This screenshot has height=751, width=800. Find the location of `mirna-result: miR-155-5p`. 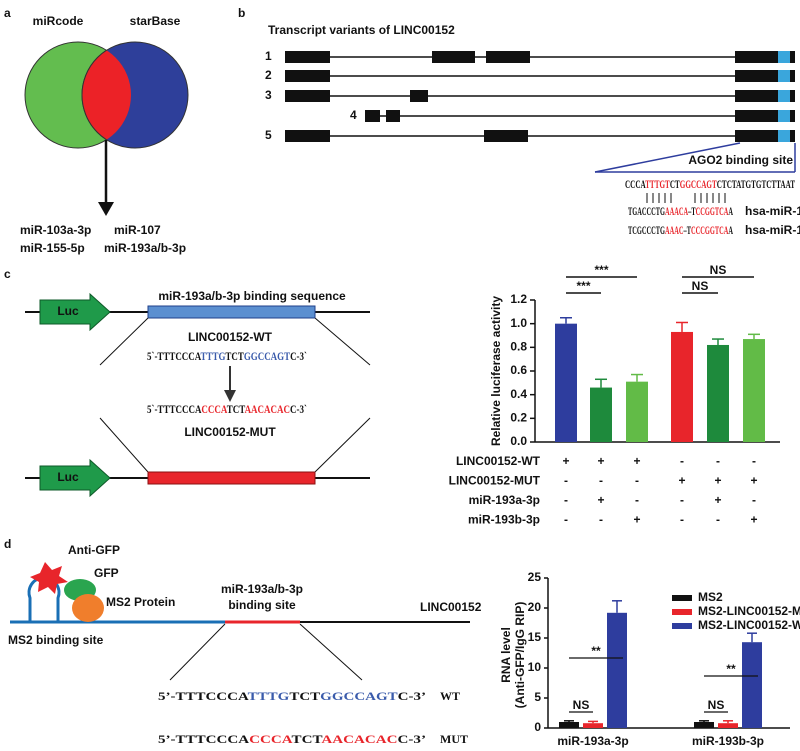

mirna-result: miR-155-5p is located at coordinates (52, 248).